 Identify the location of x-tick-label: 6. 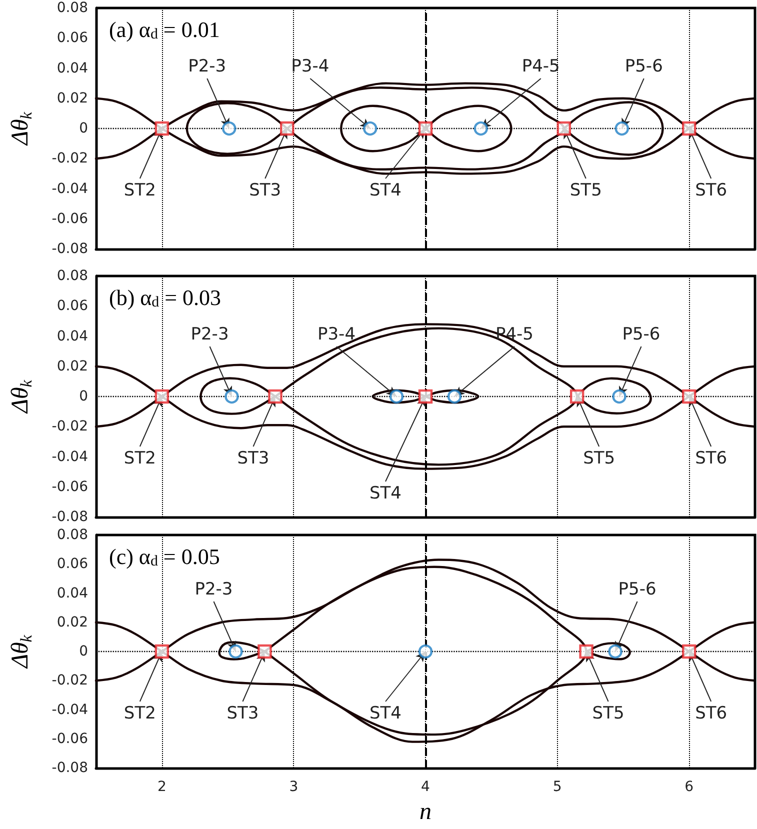
(689, 787).